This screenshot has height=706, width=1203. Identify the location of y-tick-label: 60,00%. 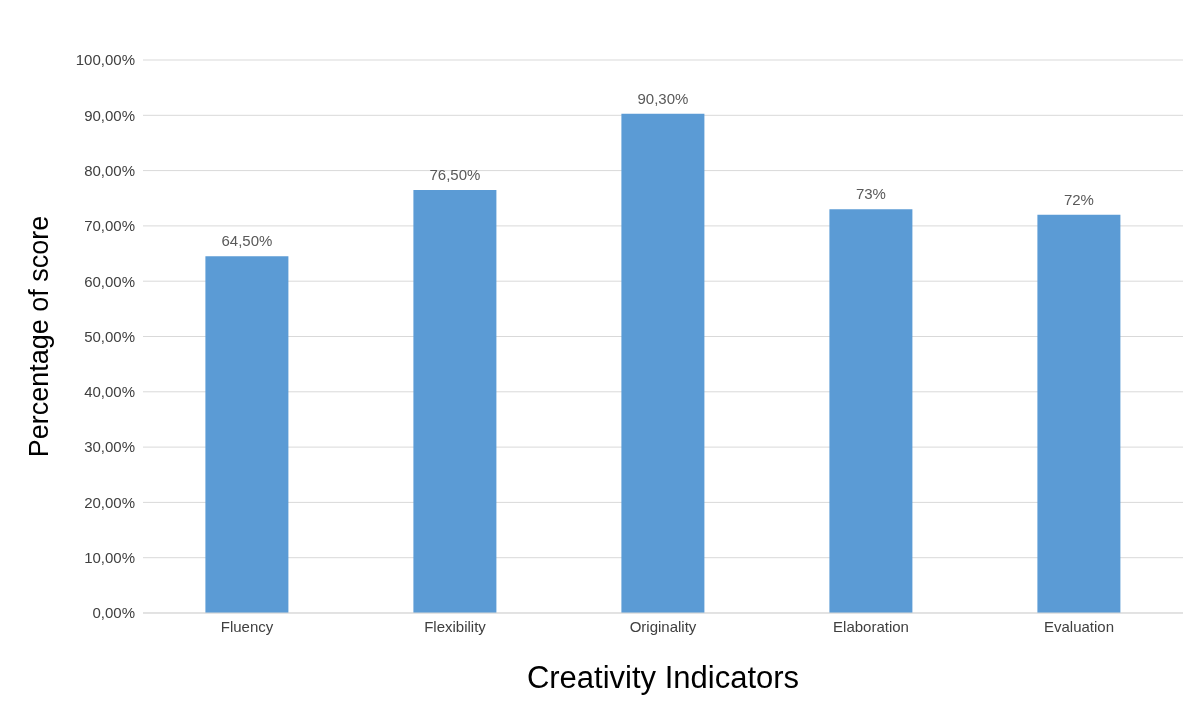
(109, 281).